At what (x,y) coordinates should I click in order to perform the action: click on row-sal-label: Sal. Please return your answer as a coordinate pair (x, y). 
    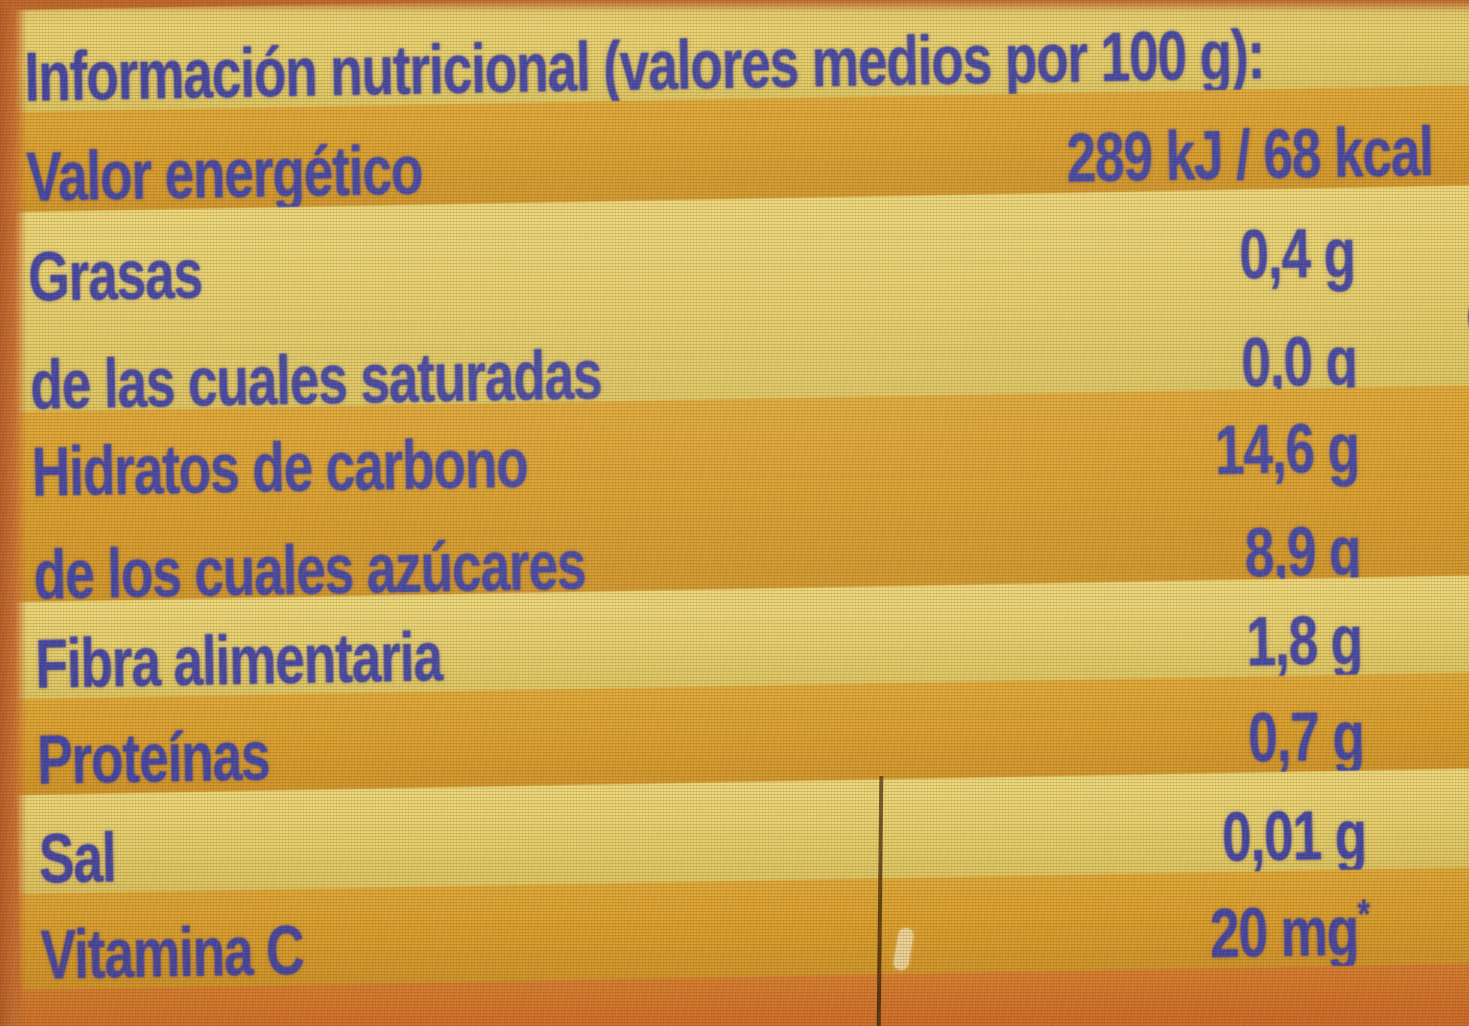
    Looking at the image, I should click on (77, 858).